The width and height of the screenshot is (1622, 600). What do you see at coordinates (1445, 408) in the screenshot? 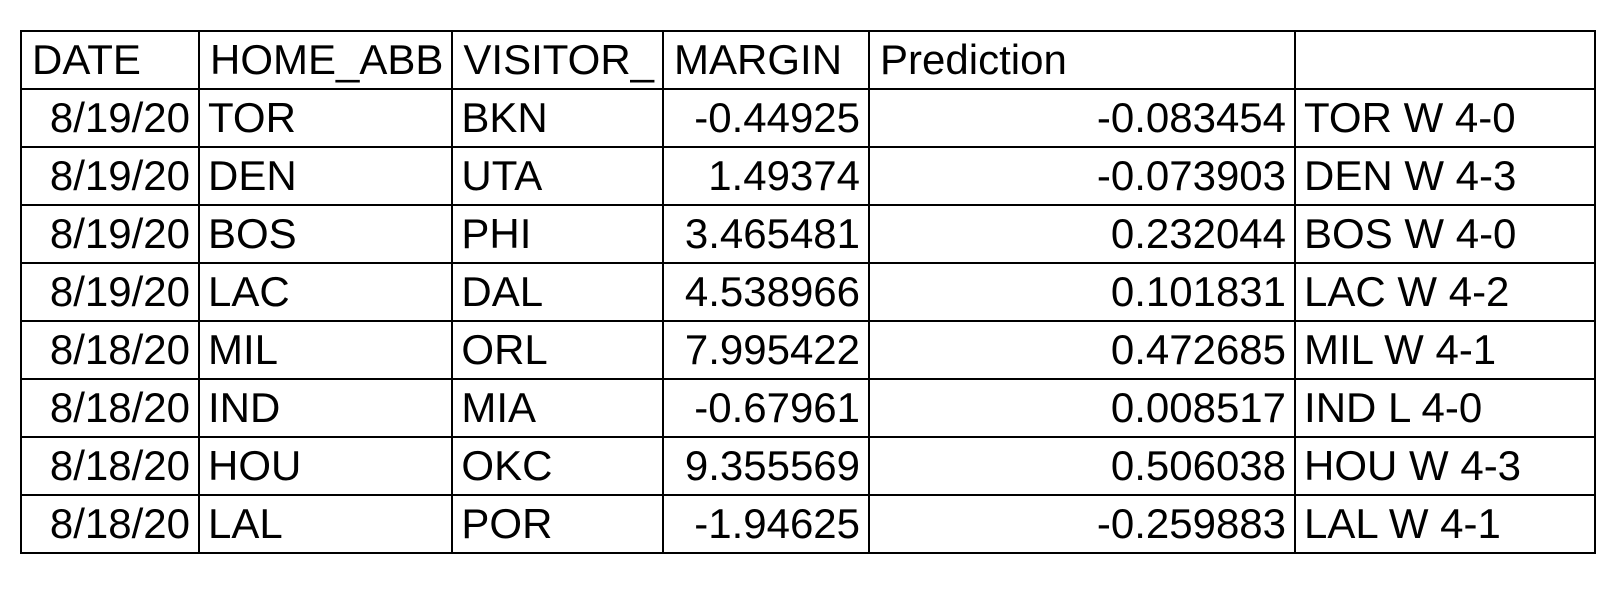
I see `cell-result: IND L 4-0` at bounding box center [1445, 408].